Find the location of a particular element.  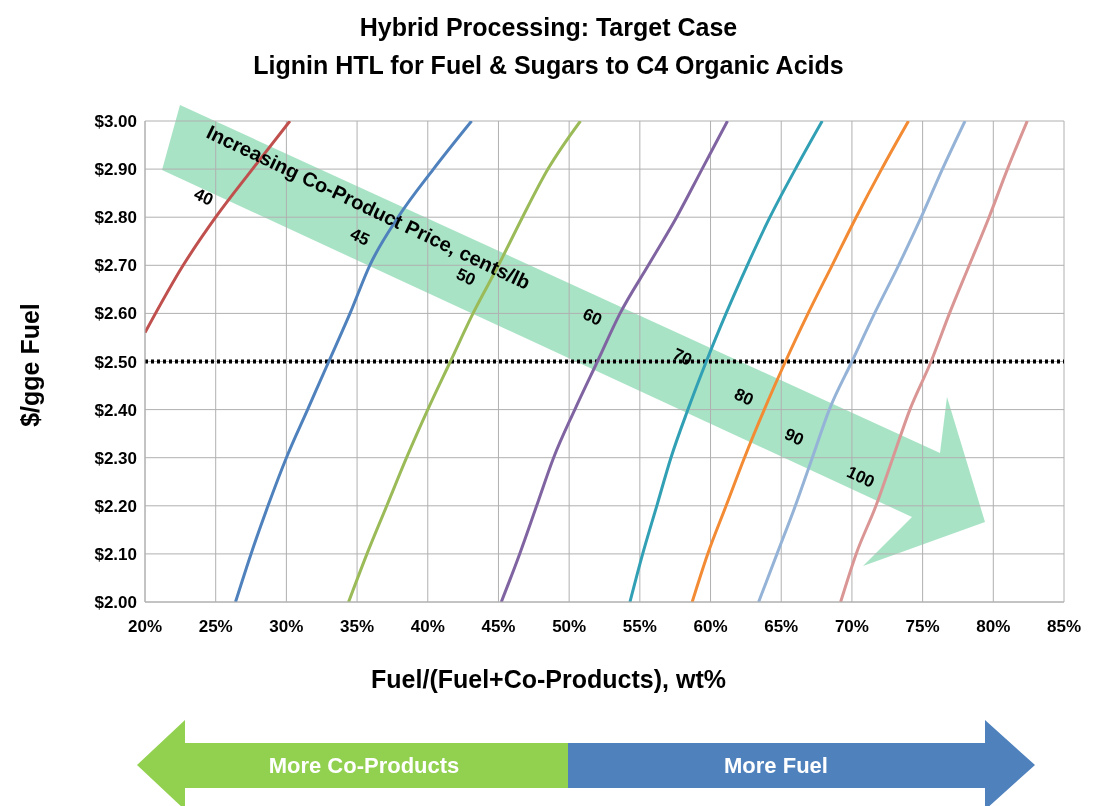

text: More Fuel is located at coordinates (776, 765).